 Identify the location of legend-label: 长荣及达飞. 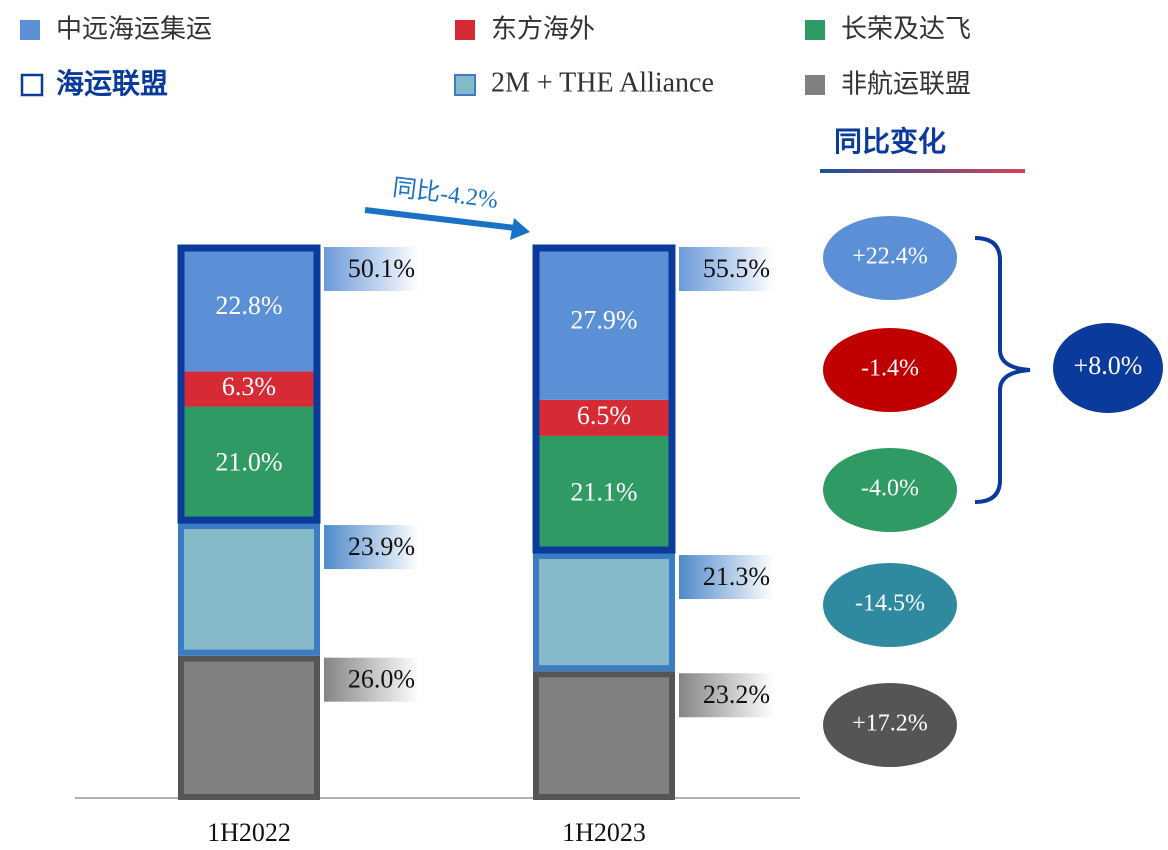
(906, 30).